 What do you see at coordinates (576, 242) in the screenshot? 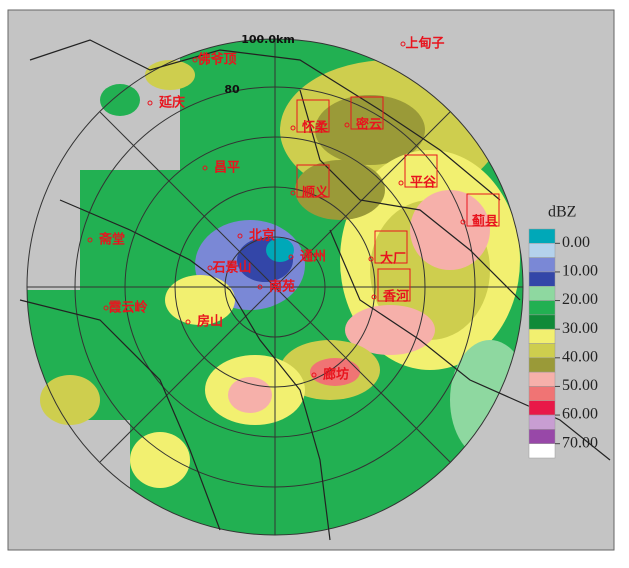
I see `legend-label: 0.00` at bounding box center [576, 242].